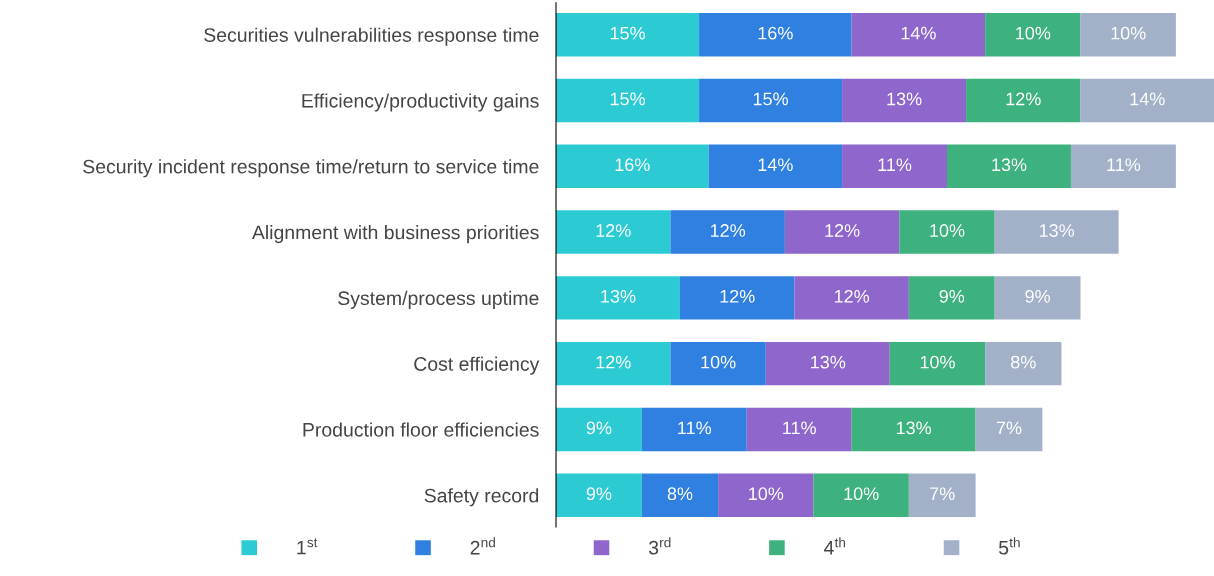 The width and height of the screenshot is (1214, 576). What do you see at coordinates (477, 365) in the screenshot?
I see `y-tick-label: Cost efficiency` at bounding box center [477, 365].